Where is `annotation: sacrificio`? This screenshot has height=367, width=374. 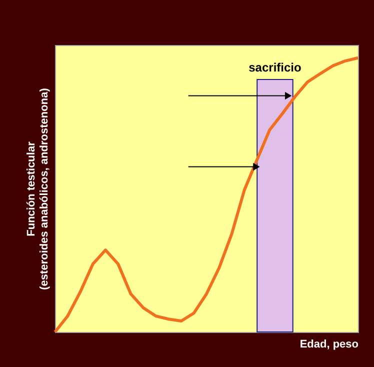 annotation: sacrificio is located at coordinates (275, 67).